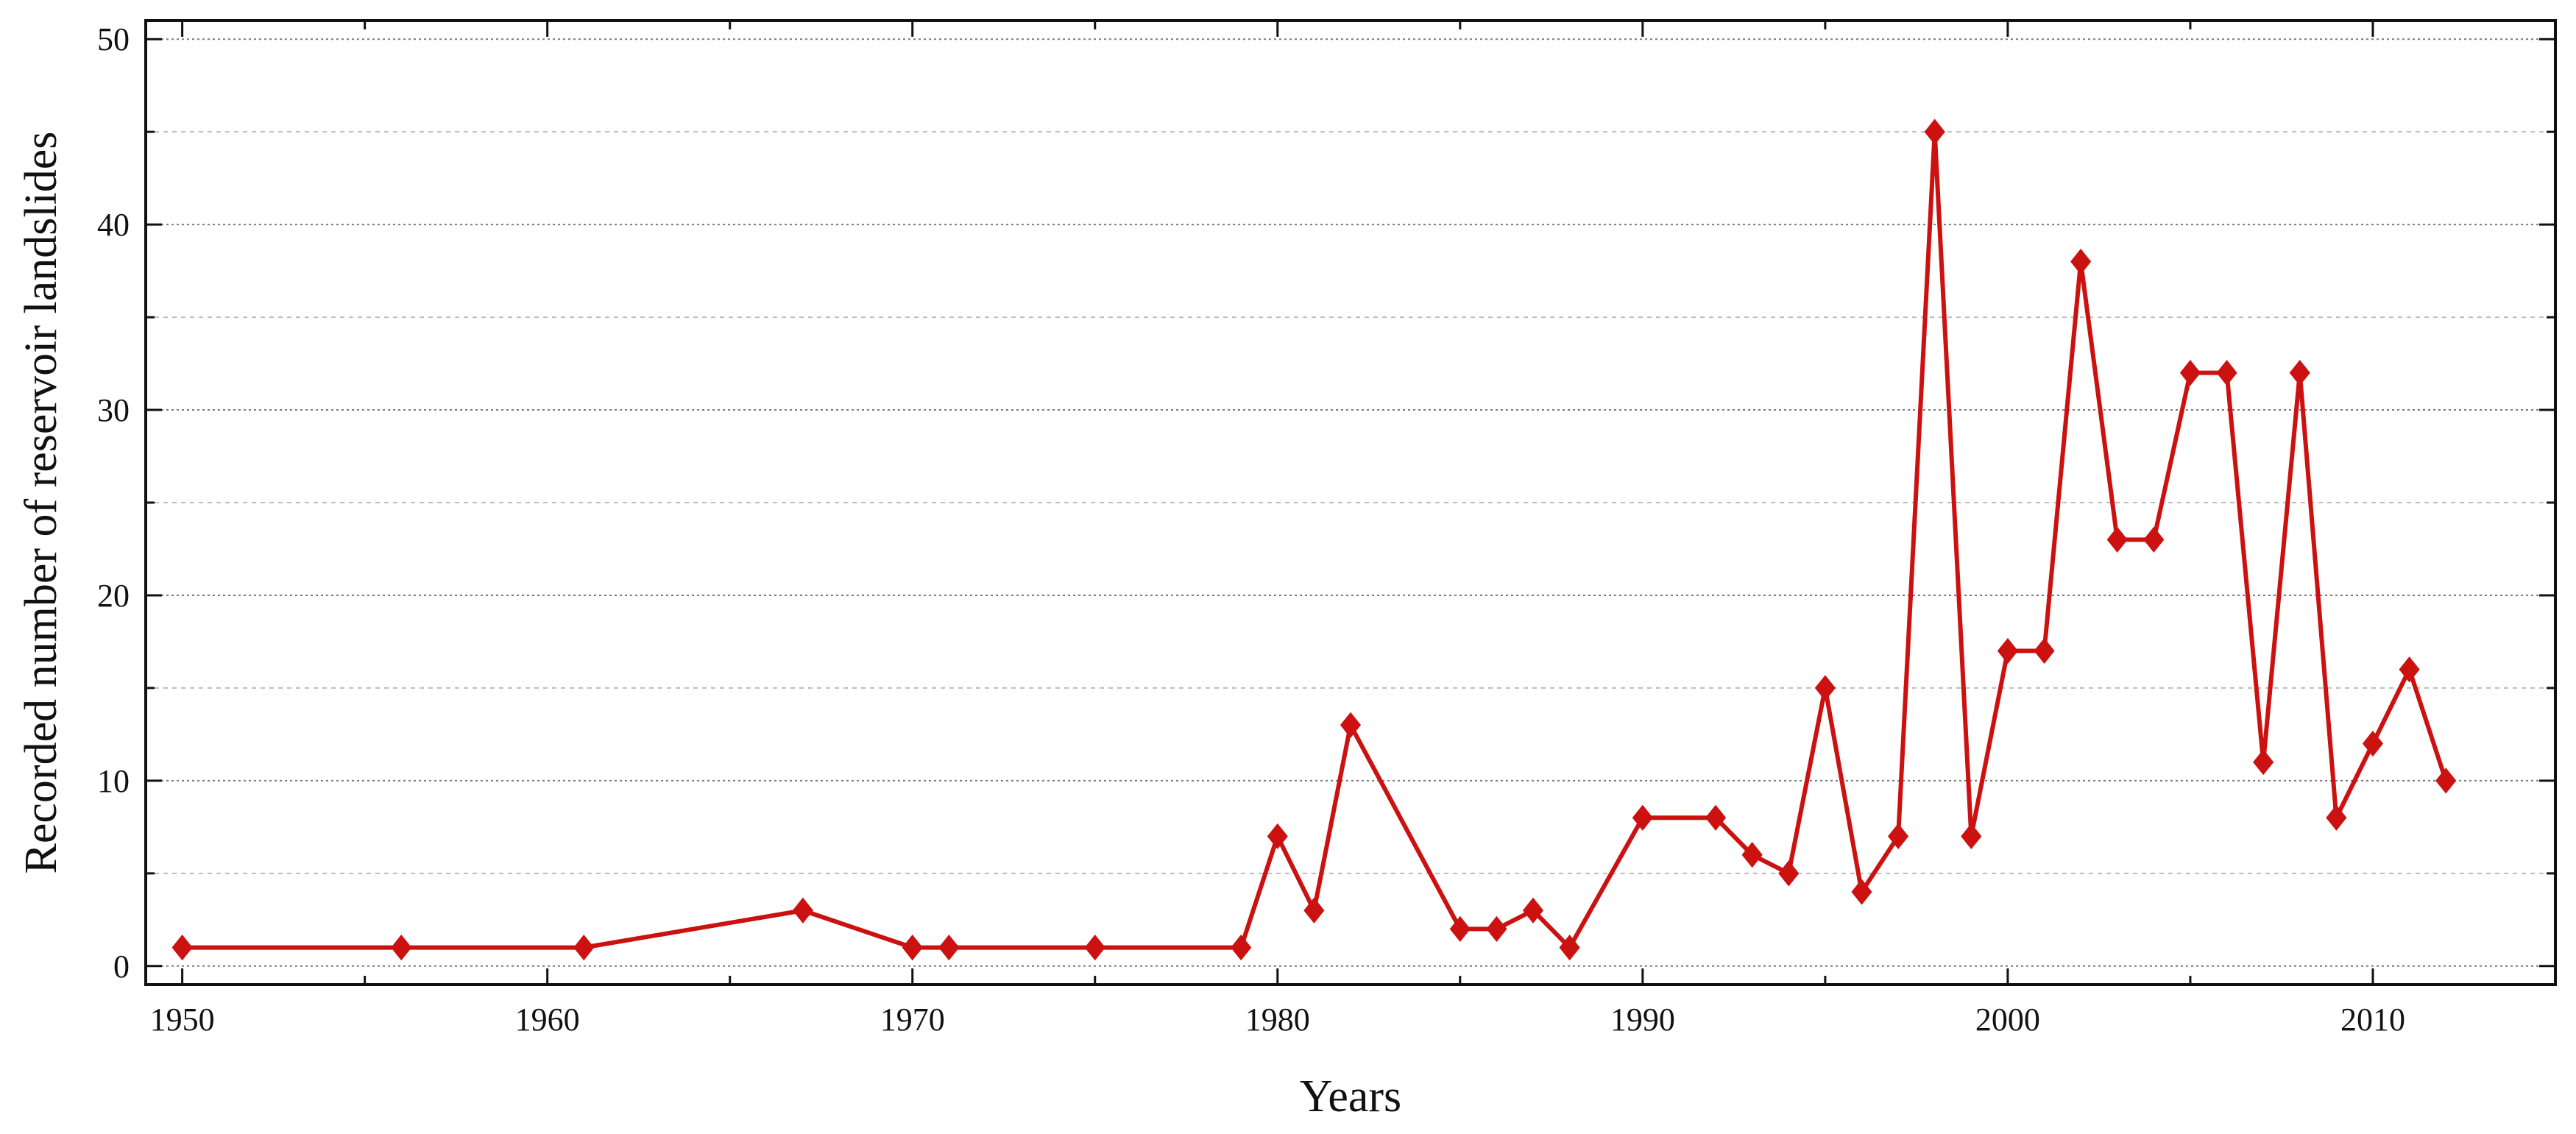 The image size is (2576, 1134). Describe the element at coordinates (121, 967) in the screenshot. I see `y-tick-label: 0` at that location.